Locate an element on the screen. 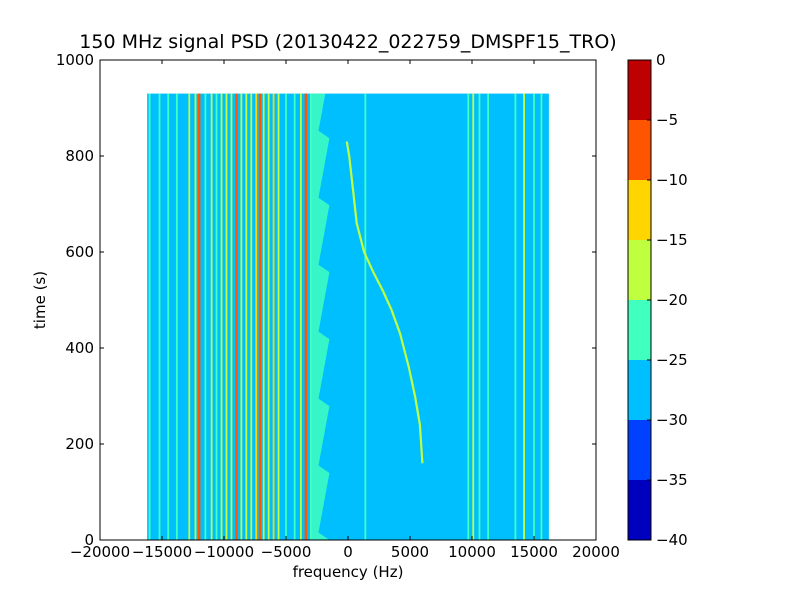  x-tick-label: 0 is located at coordinates (348, 552).